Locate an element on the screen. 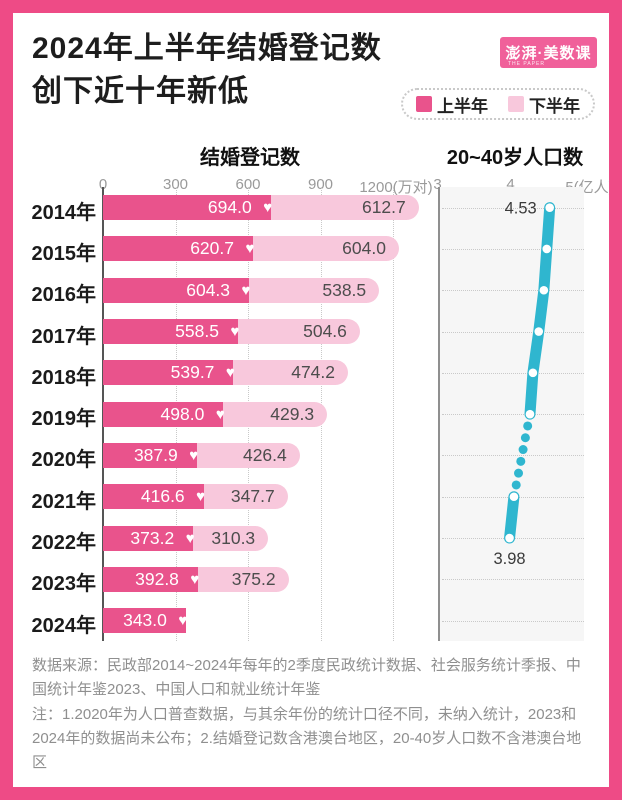  bar-first-half: 498.0 is located at coordinates (163, 414).